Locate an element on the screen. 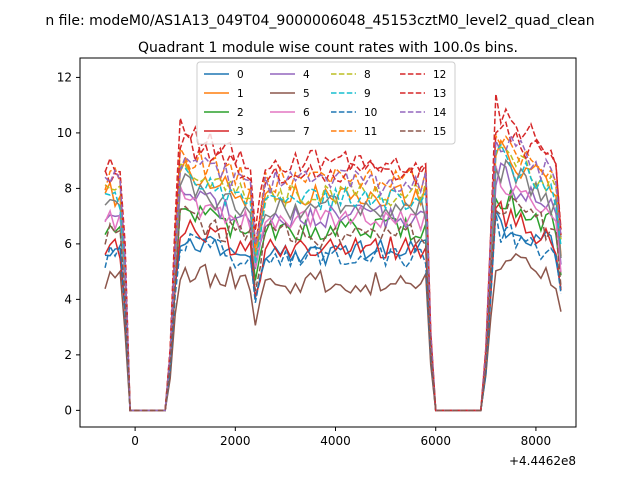 Image resolution: width=640 pixels, height=480 pixels. legend-label-0: 0 is located at coordinates (240, 75).